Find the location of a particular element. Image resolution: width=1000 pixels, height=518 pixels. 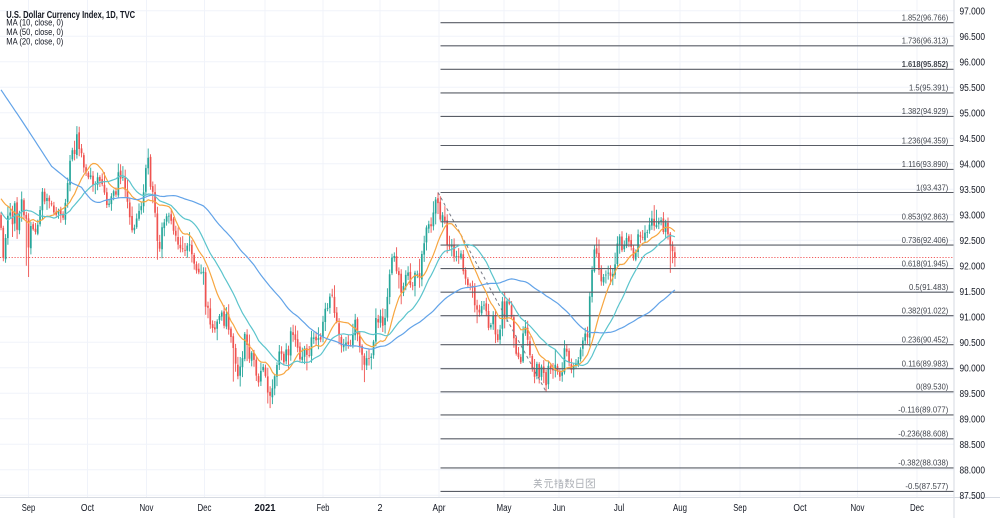

svg-text: MA (50, close, 0) is located at coordinates (34, 32).